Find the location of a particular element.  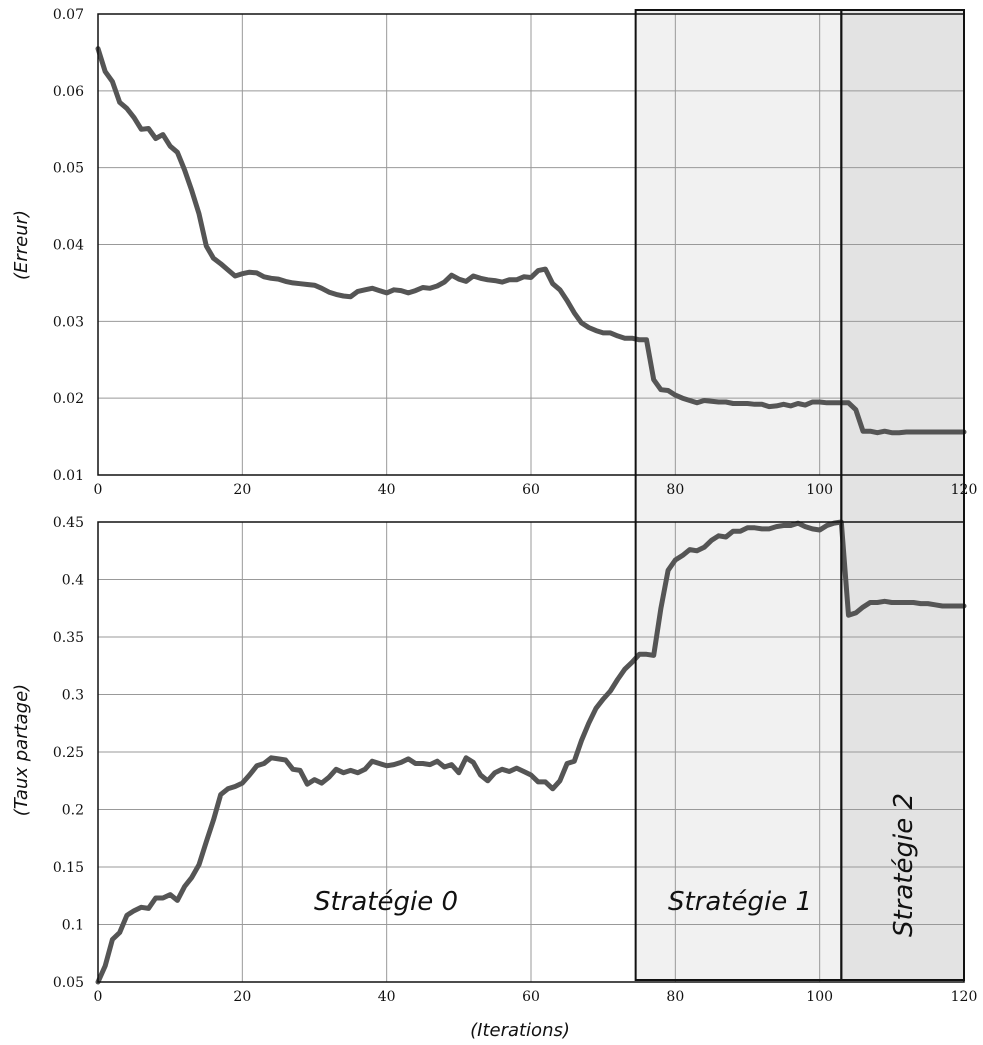

bottom-x-tick-label: 0 is located at coordinates (98, 997).